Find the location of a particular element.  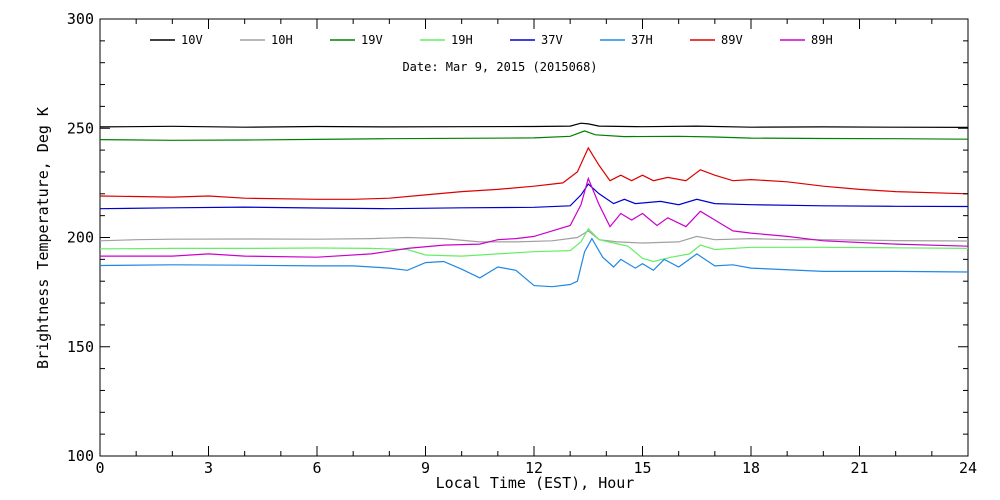

y-tick-label: 150 is located at coordinates (80, 347).